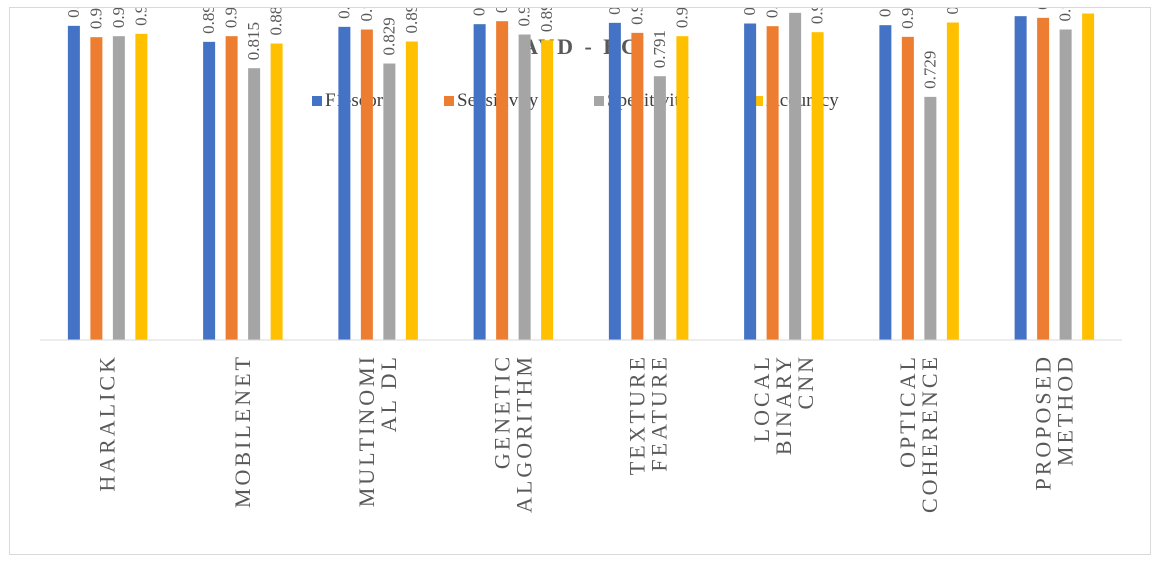 This screenshot has height=565, width=1162. What do you see at coordinates (1065, 184) in the screenshot?
I see `bar-proposed-method-specitivity` at bounding box center [1065, 184].